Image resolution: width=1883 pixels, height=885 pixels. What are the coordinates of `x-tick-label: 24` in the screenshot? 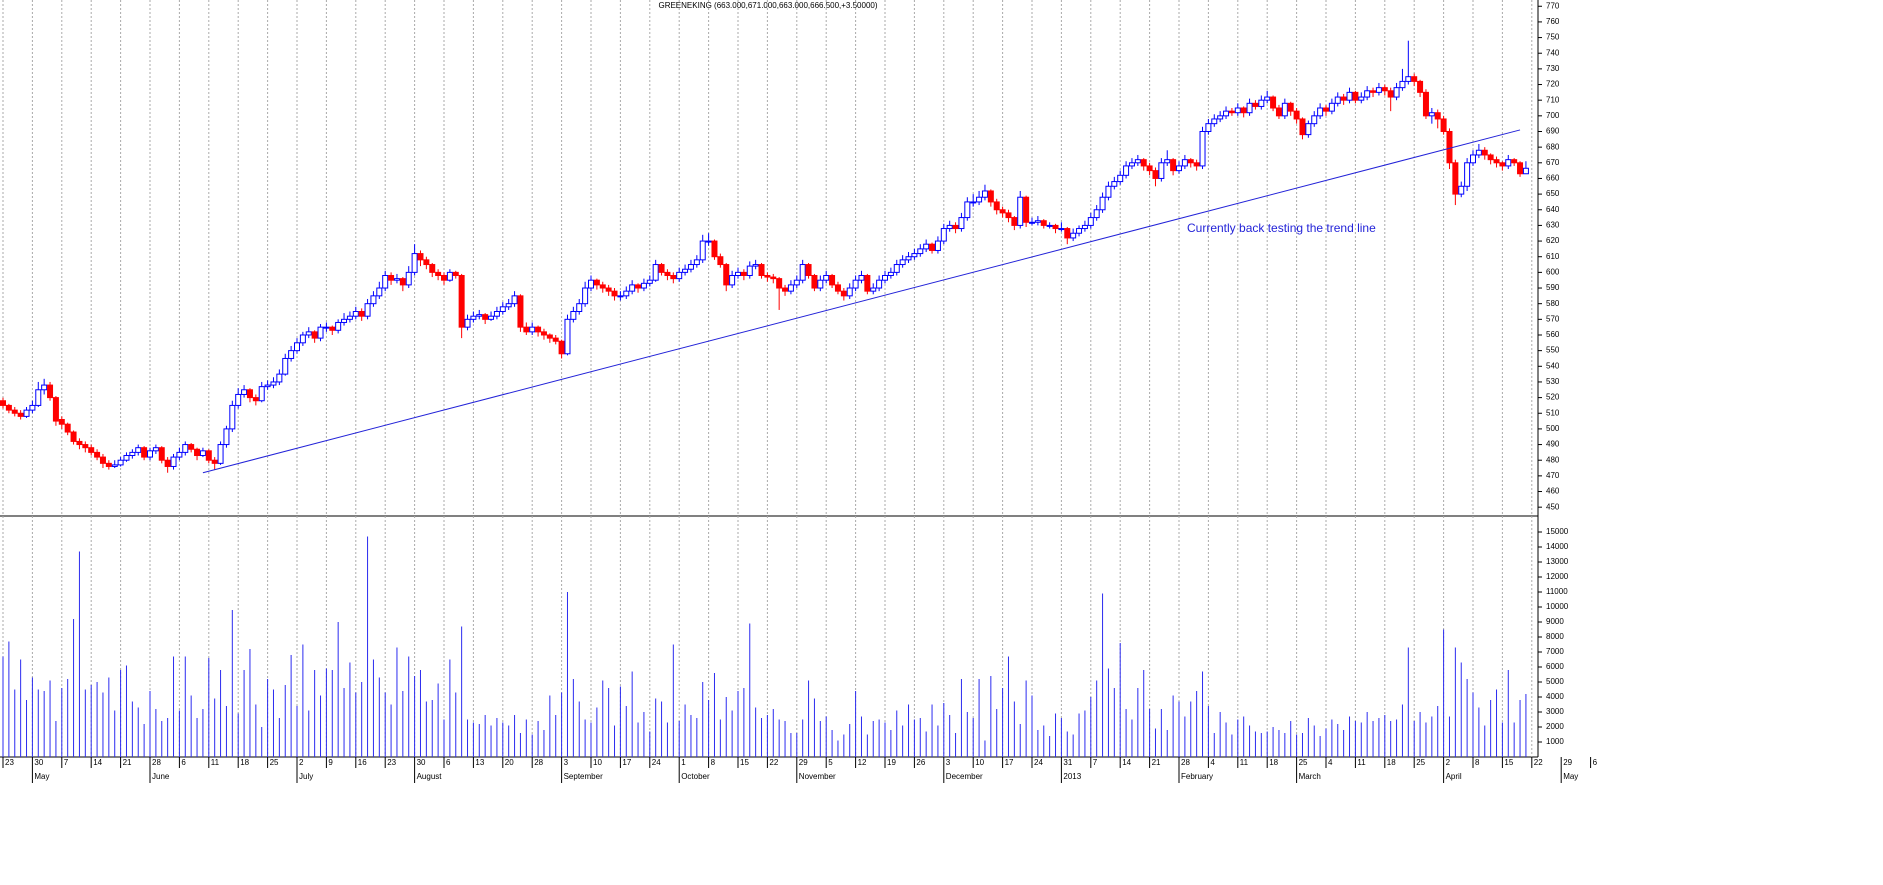 It's located at (1038, 762).